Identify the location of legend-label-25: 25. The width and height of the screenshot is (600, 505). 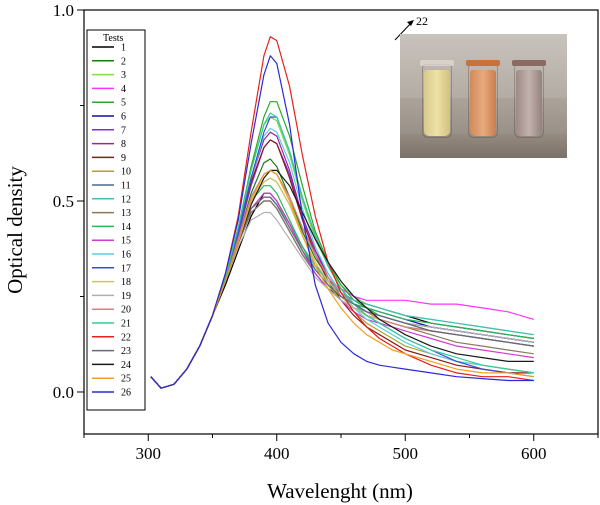
(126, 379).